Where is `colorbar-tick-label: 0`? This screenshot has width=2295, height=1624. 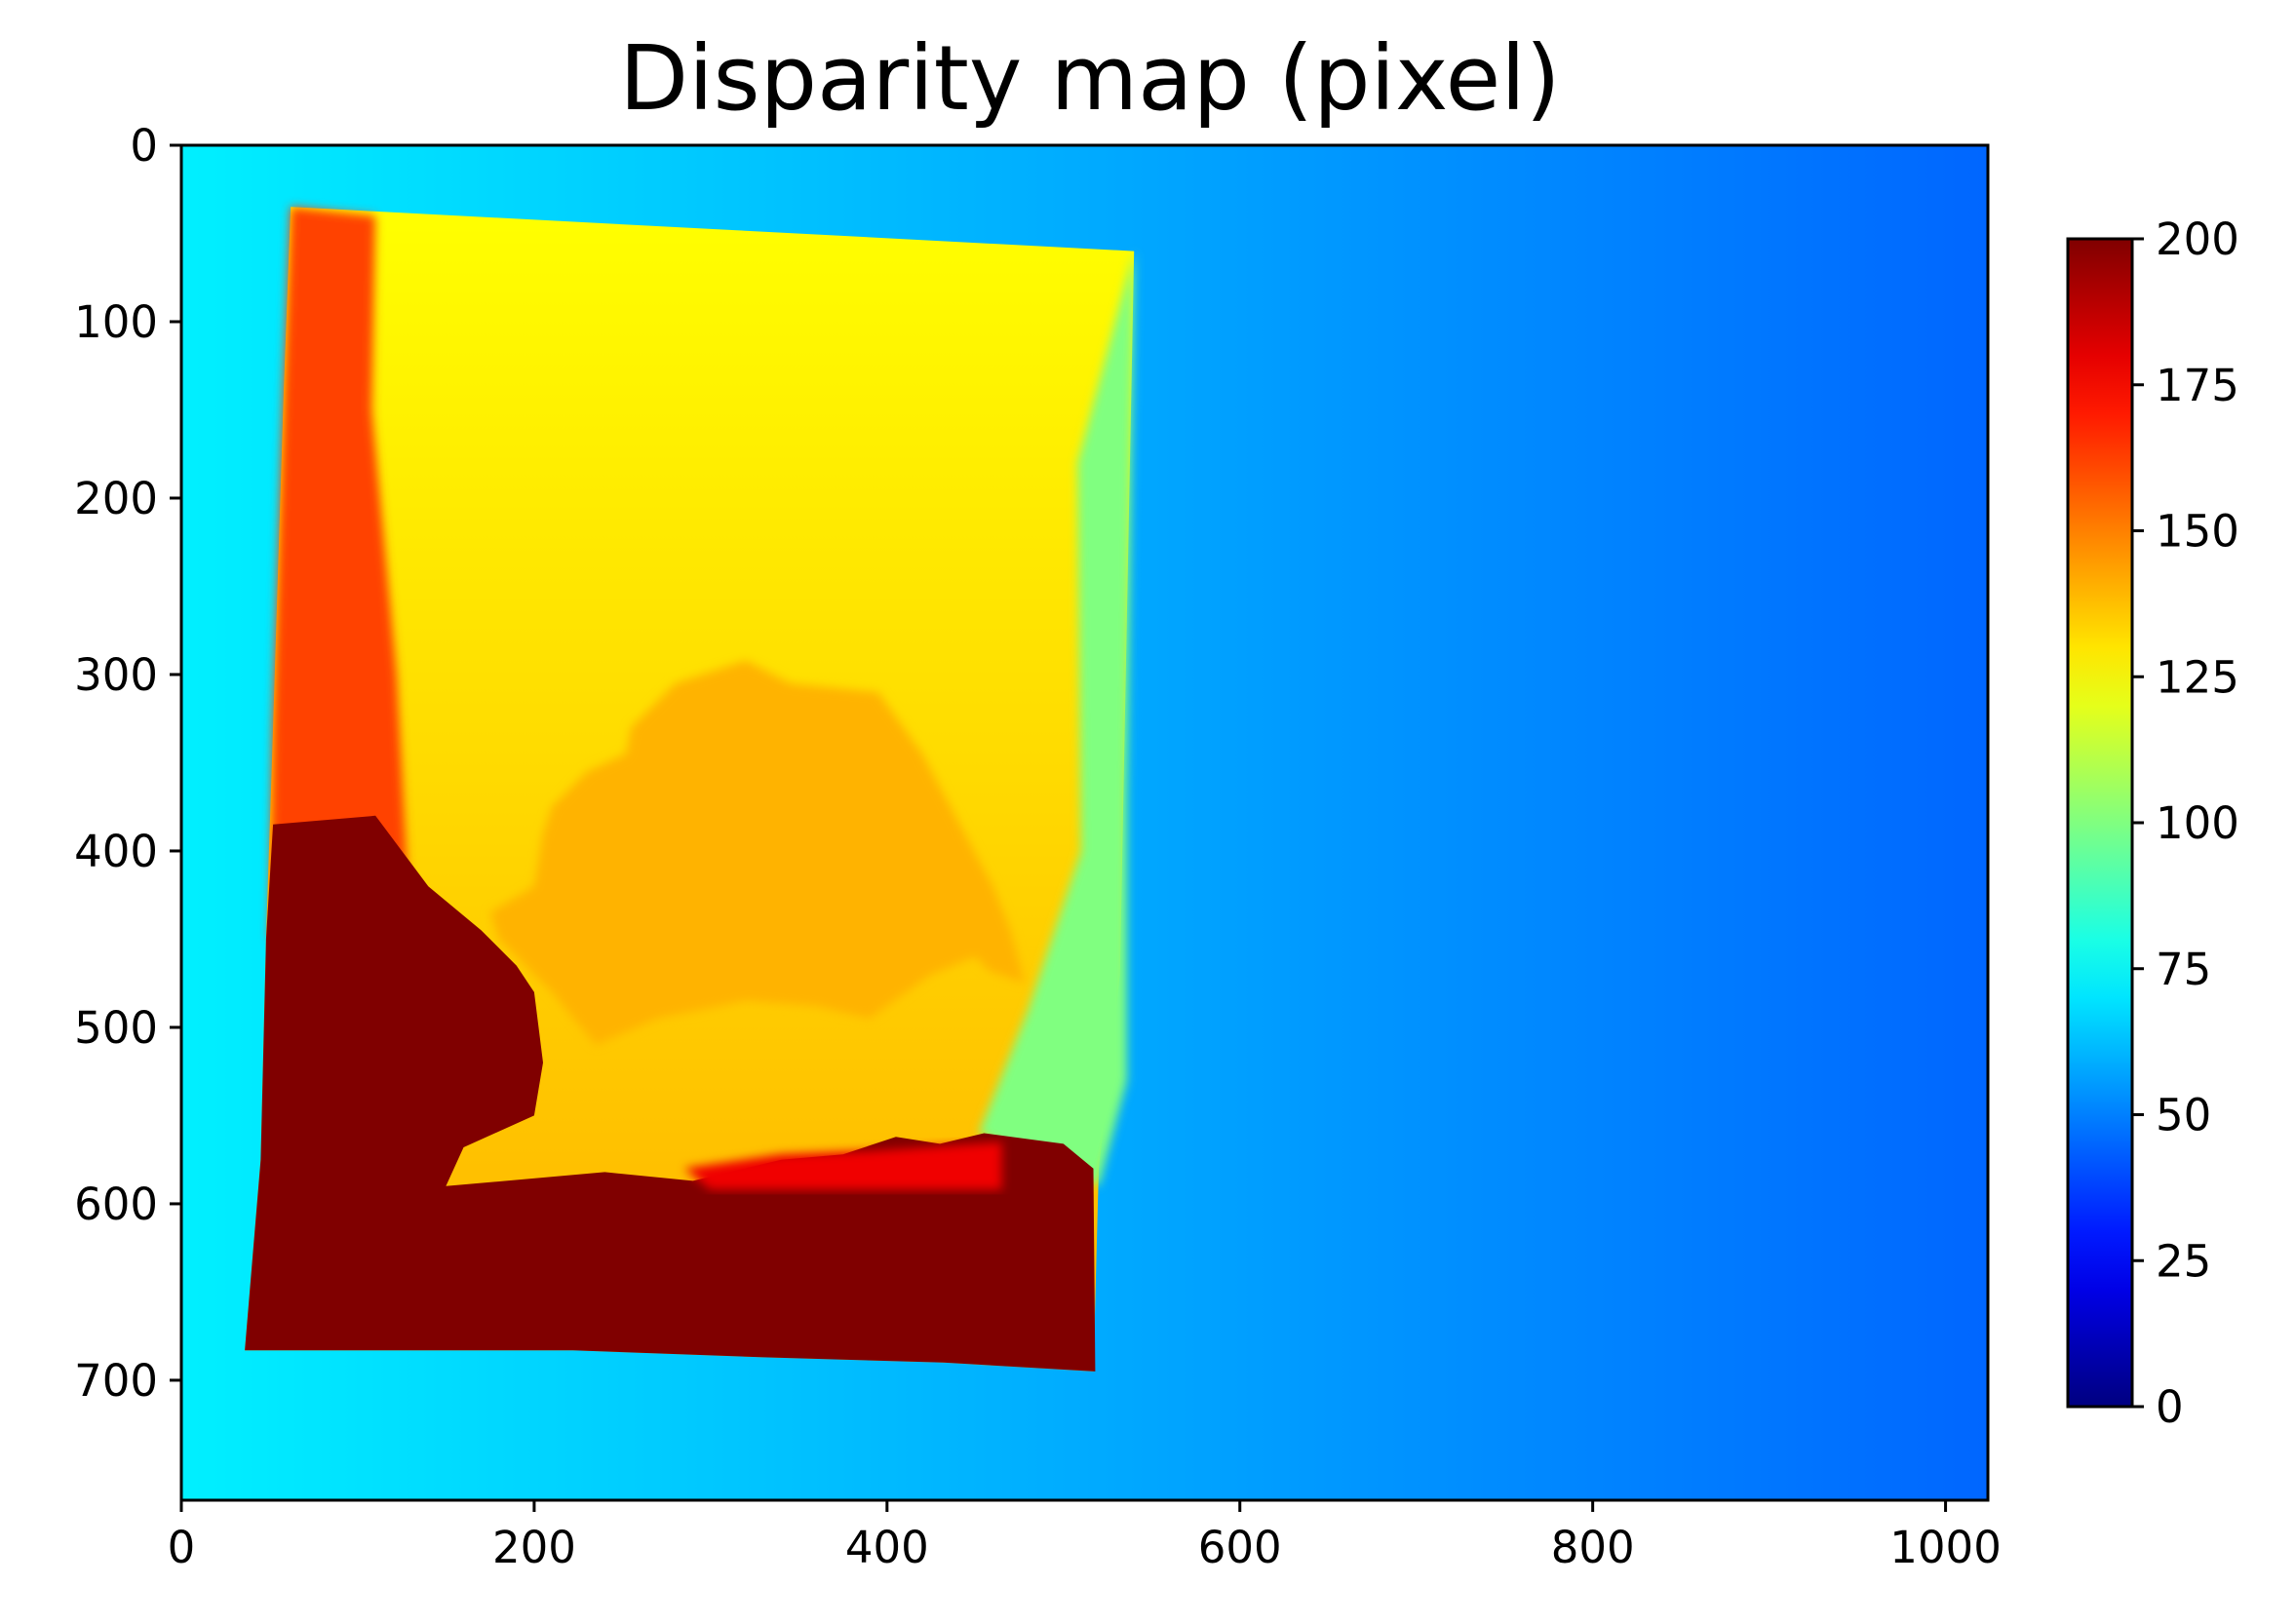 colorbar-tick-label: 0 is located at coordinates (2170, 1407).